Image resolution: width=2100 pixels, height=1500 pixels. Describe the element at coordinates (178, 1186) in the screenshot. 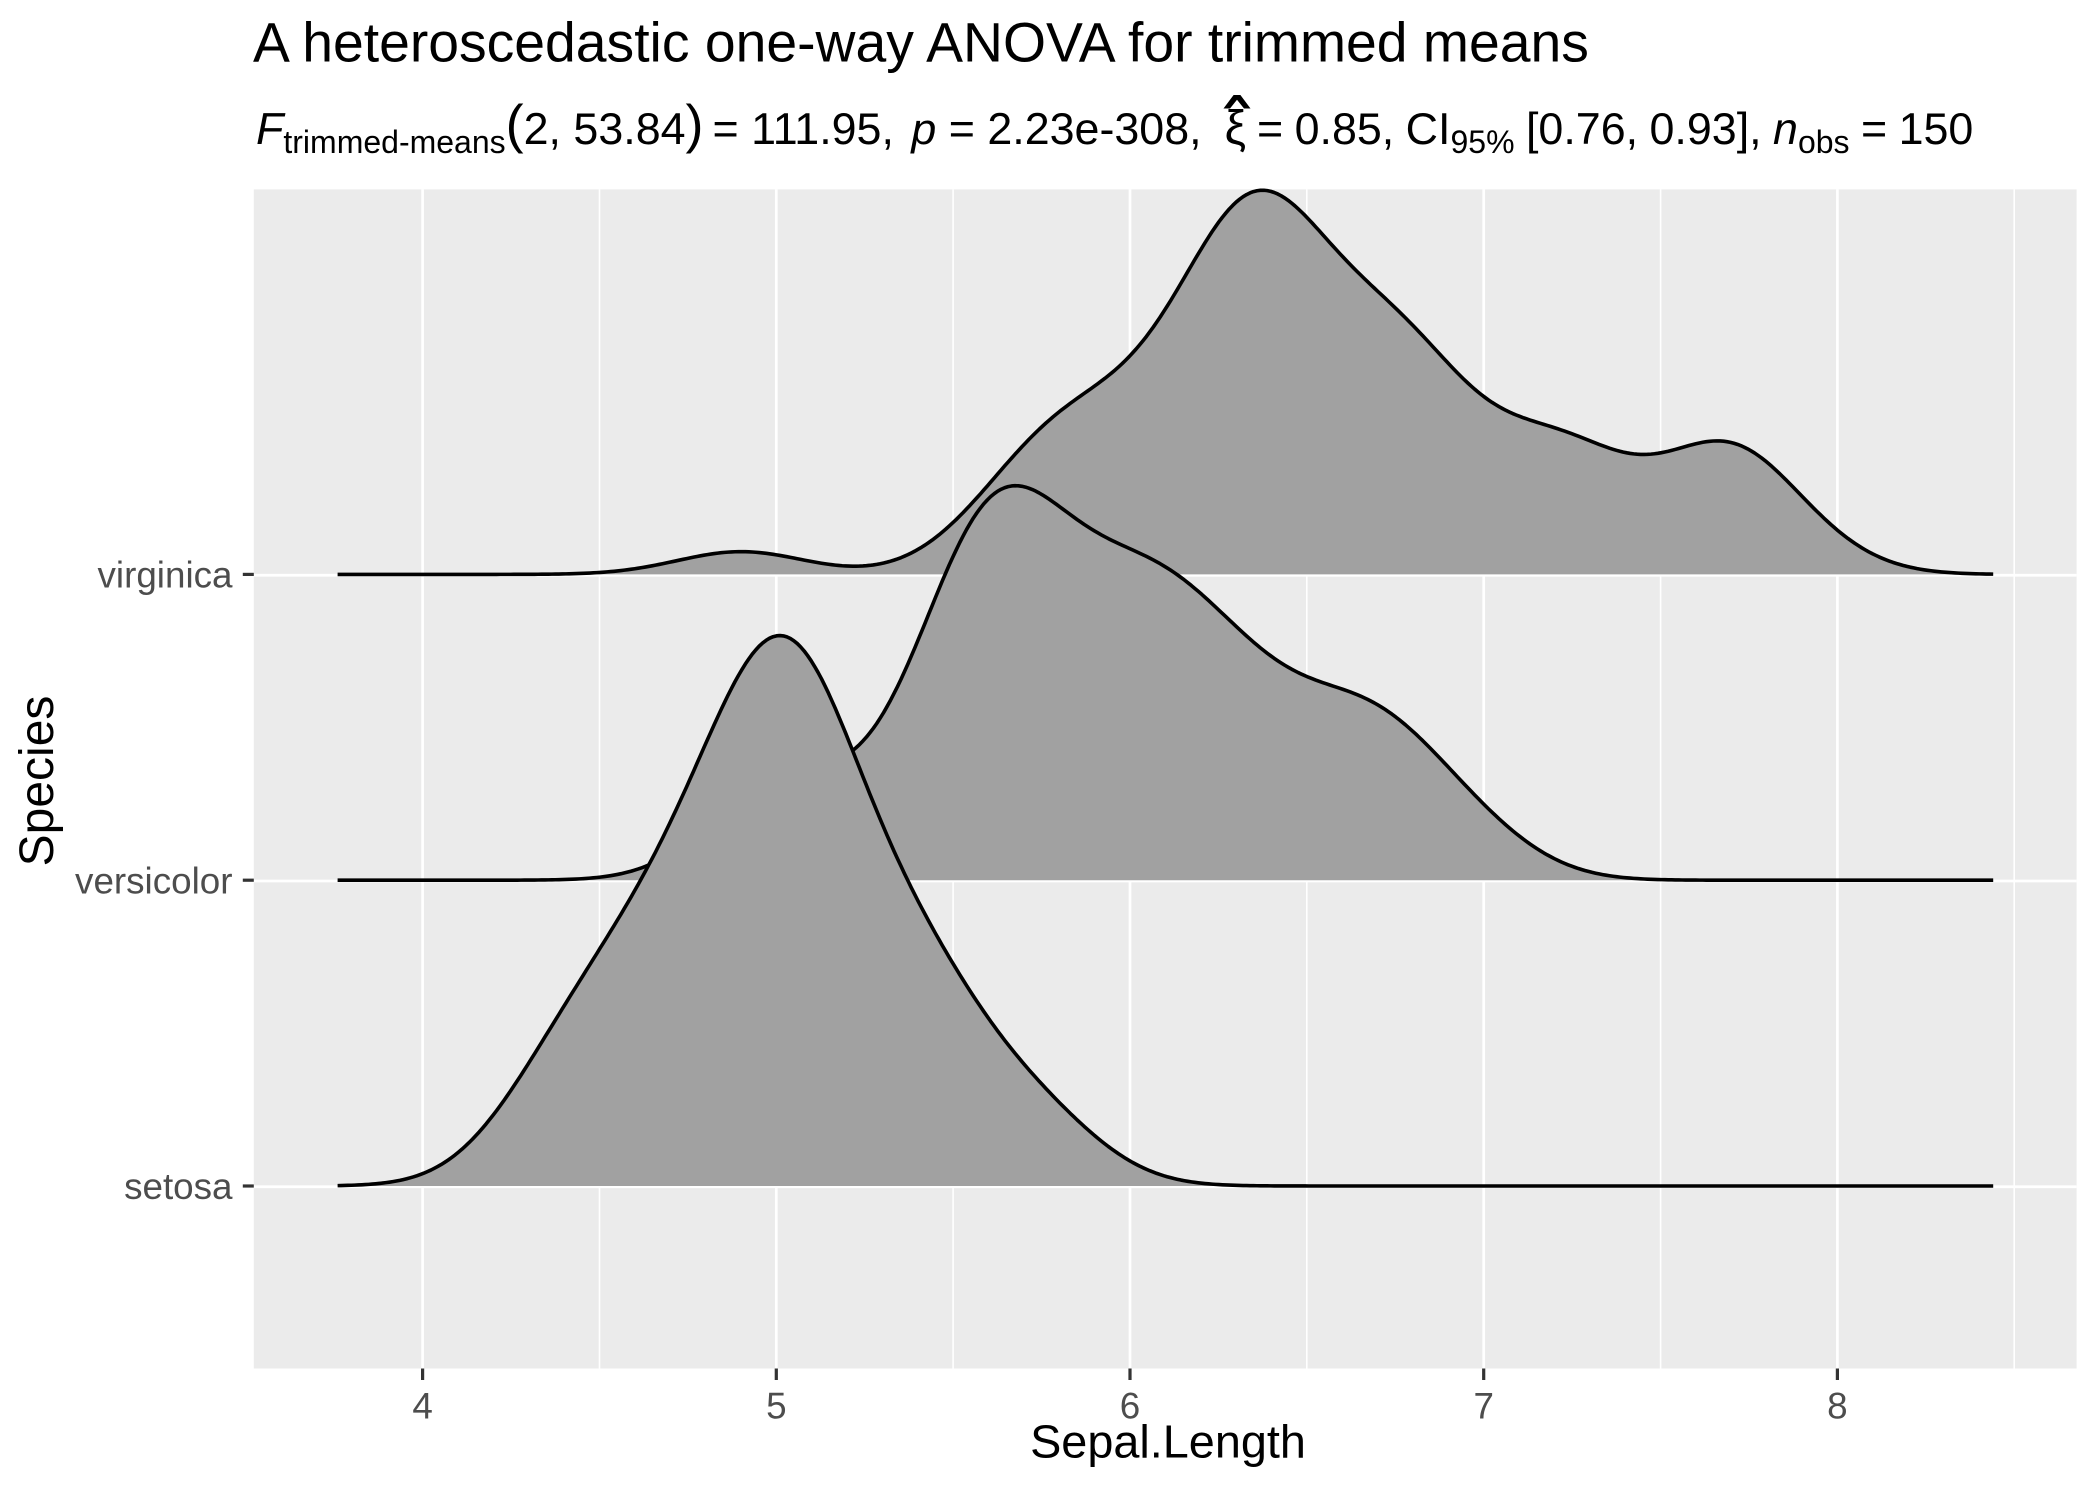

I see `svg-text: setosa` at that location.